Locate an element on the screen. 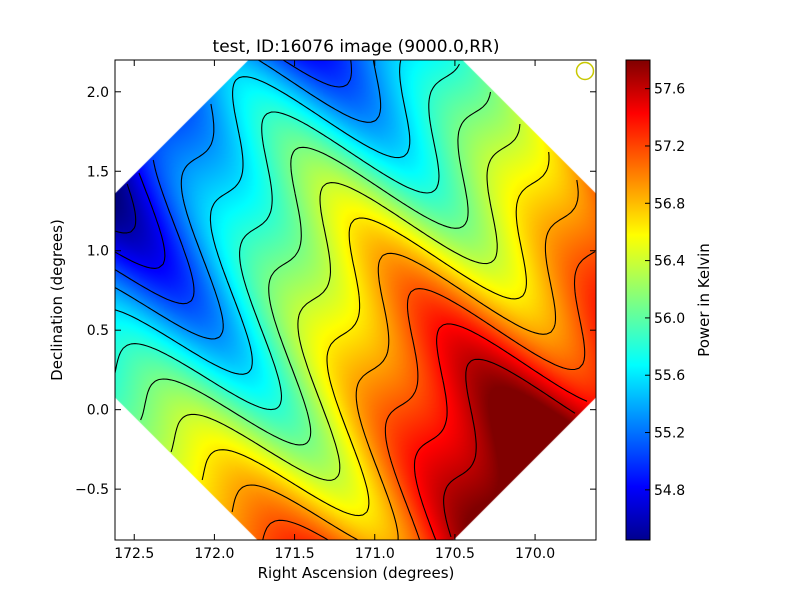 The width and height of the screenshot is (800, 600). colorbar-tick-label: 56.0 is located at coordinates (669, 319).